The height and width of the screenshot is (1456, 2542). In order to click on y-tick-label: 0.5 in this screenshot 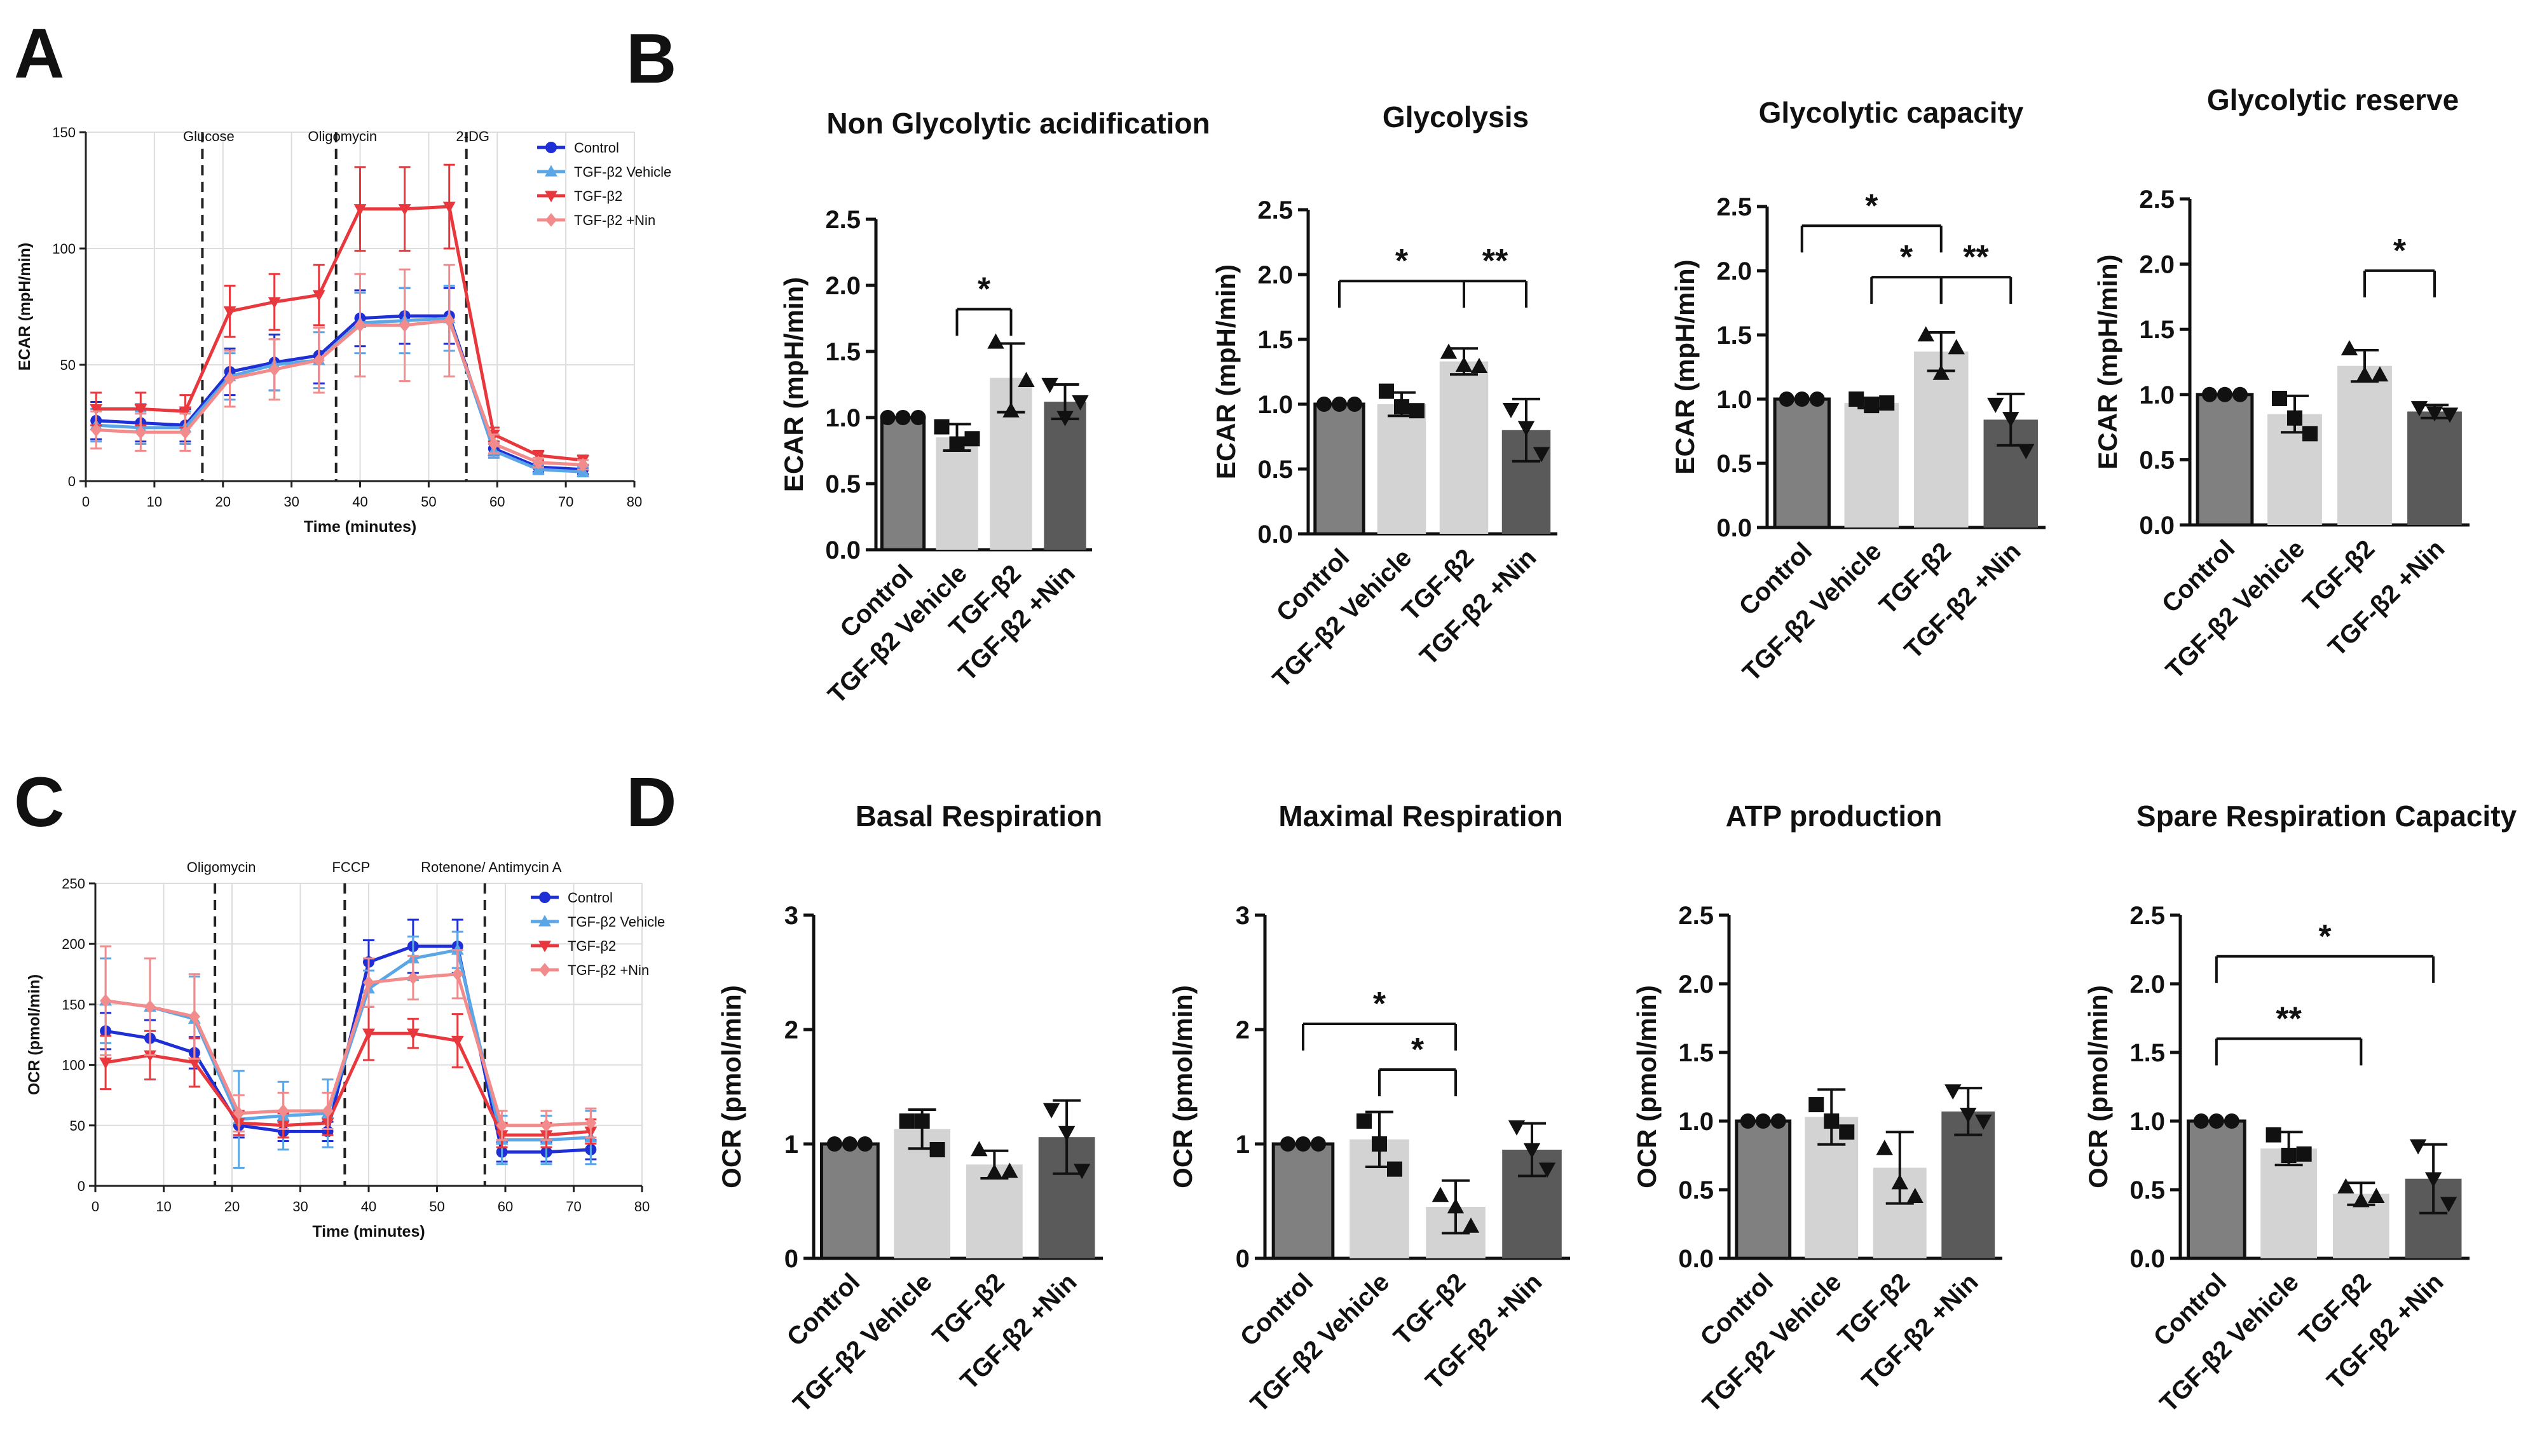, I will do `click(2157, 460)`.